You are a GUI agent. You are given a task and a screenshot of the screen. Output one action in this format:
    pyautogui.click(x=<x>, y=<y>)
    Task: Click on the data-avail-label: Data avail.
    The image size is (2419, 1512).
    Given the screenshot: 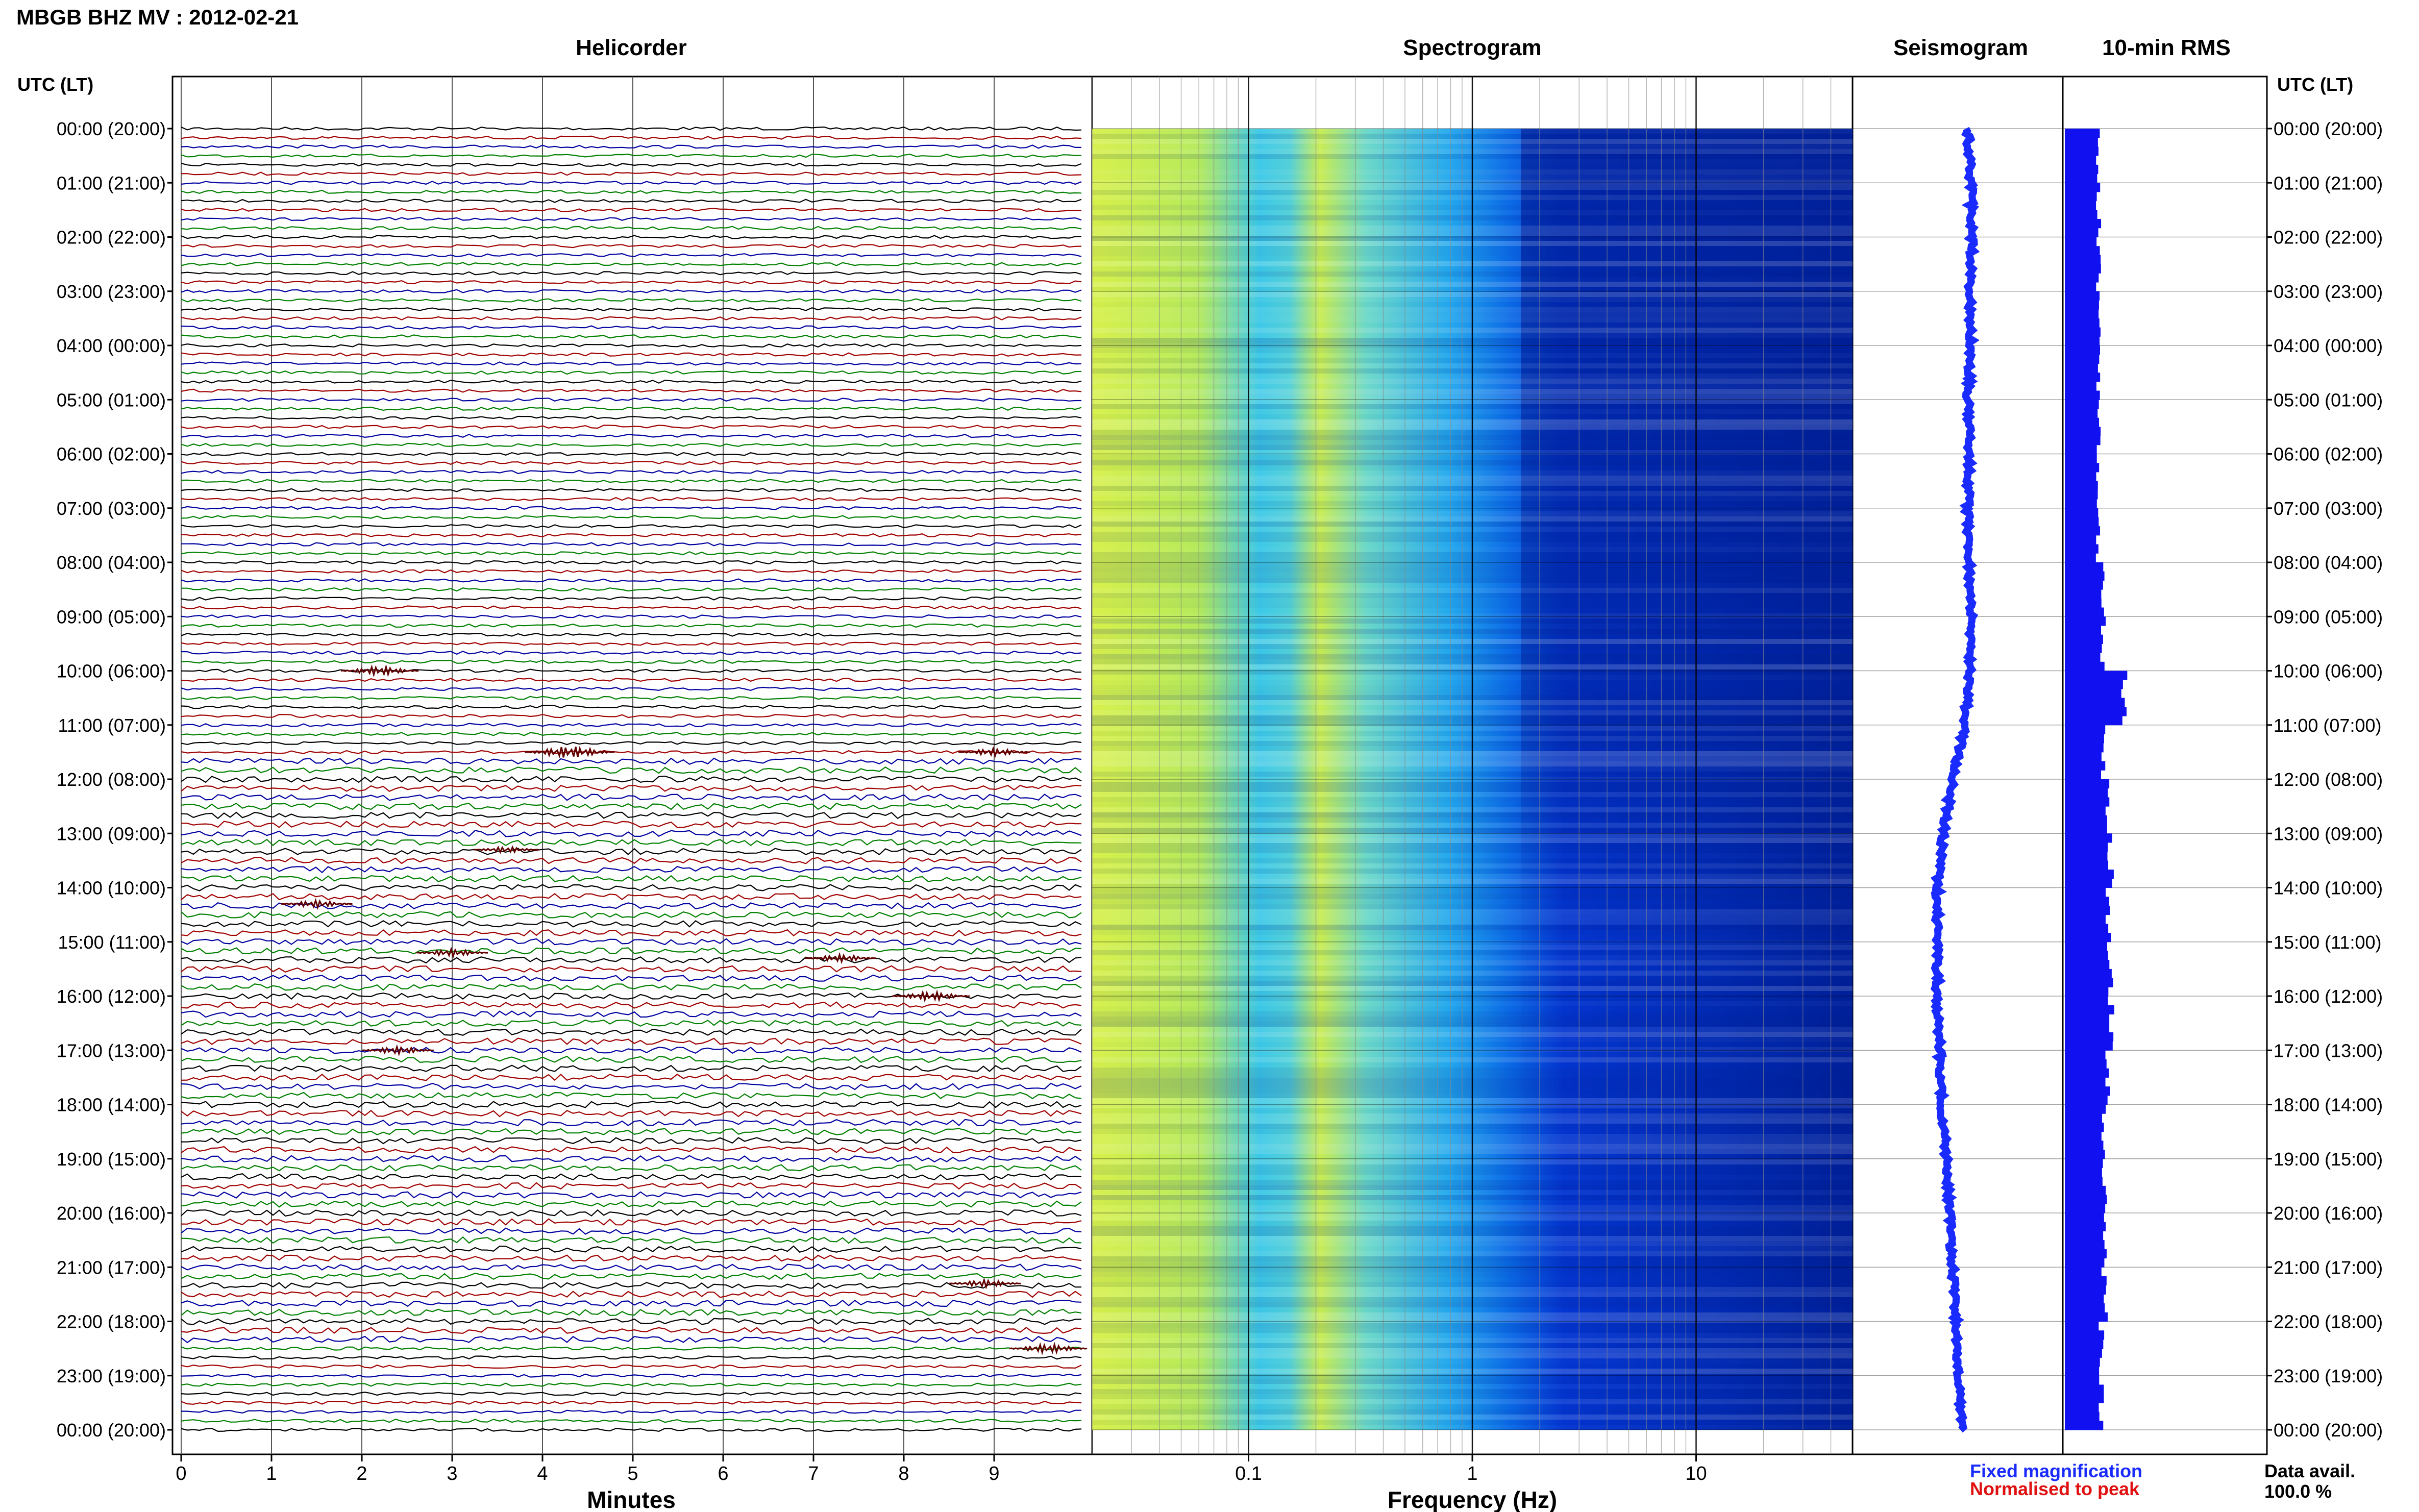 What is the action you would take?
    pyautogui.click(x=2309, y=1470)
    